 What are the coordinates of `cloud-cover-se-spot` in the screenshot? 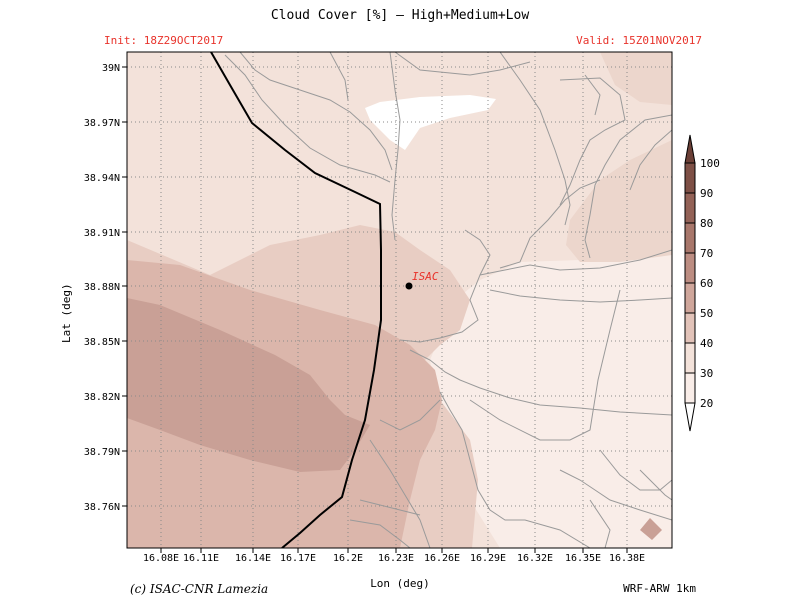 It's located at (651, 529).